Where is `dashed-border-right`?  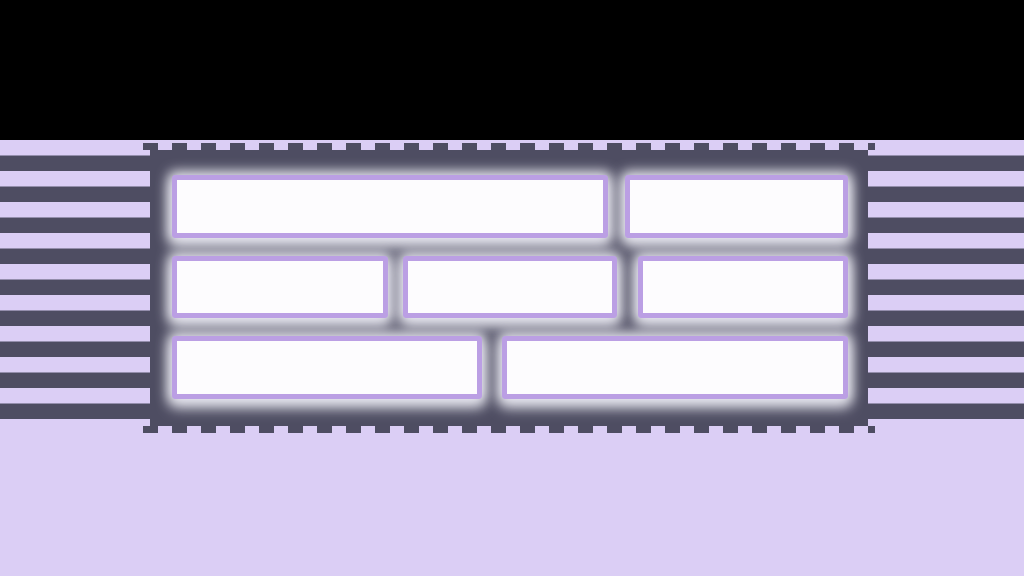 dashed-border-right is located at coordinates (871, 288).